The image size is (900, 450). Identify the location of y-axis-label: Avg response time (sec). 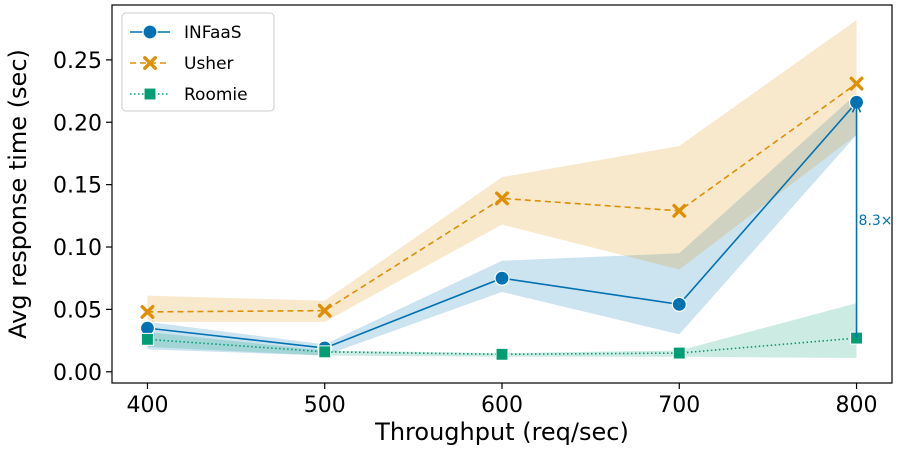
(18, 194).